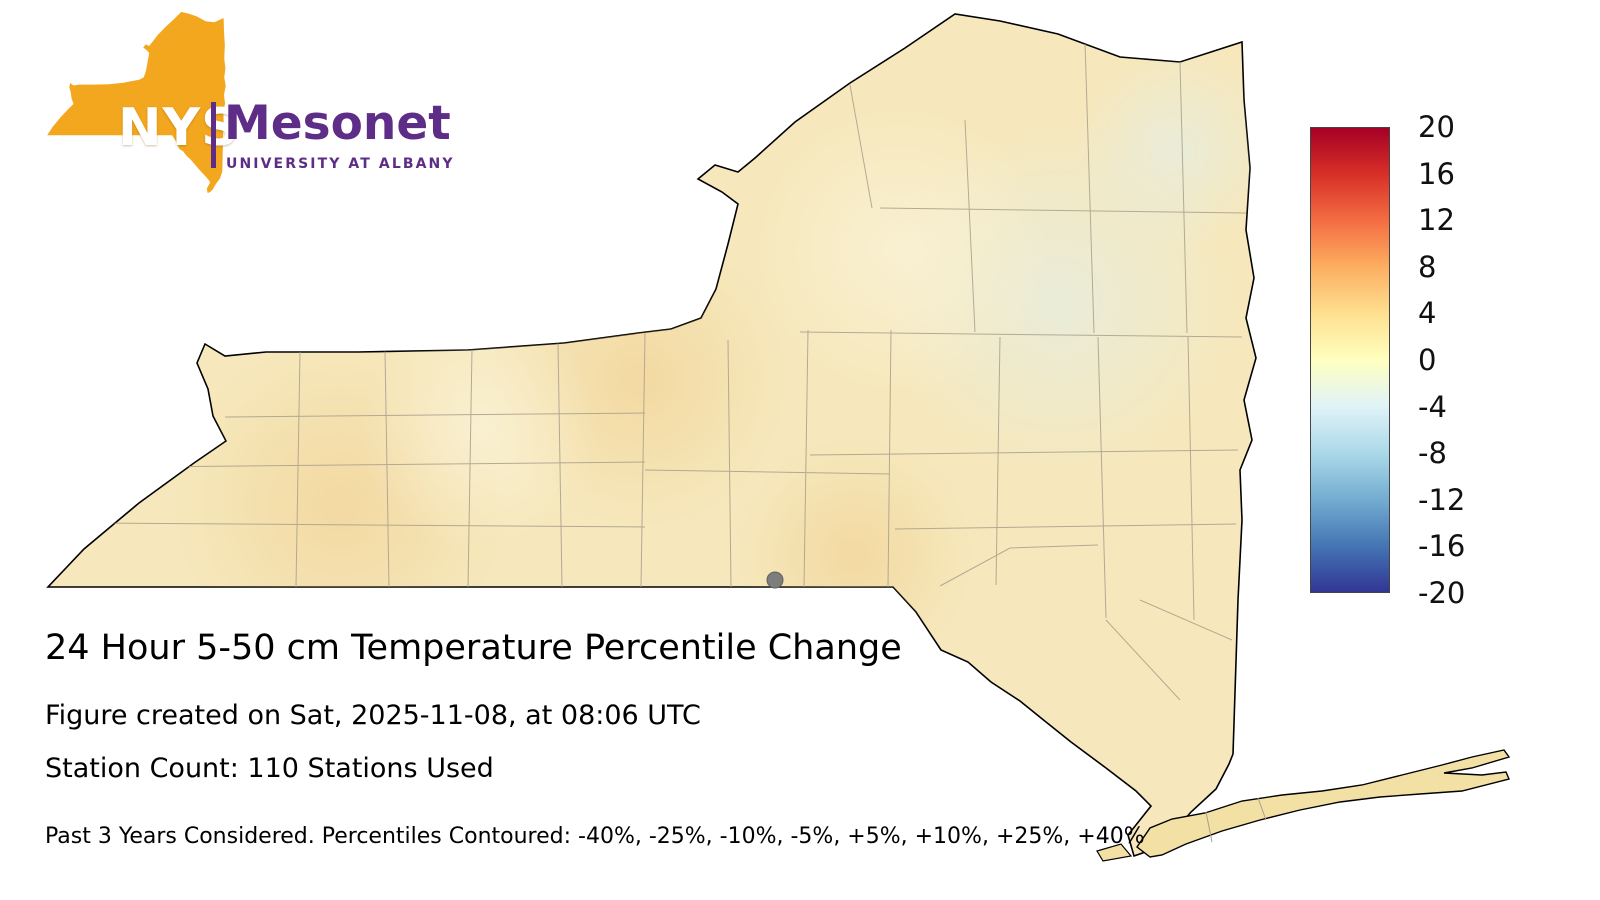 The image size is (1600, 900). I want to click on colorbar-label: -8, so click(1432, 453).